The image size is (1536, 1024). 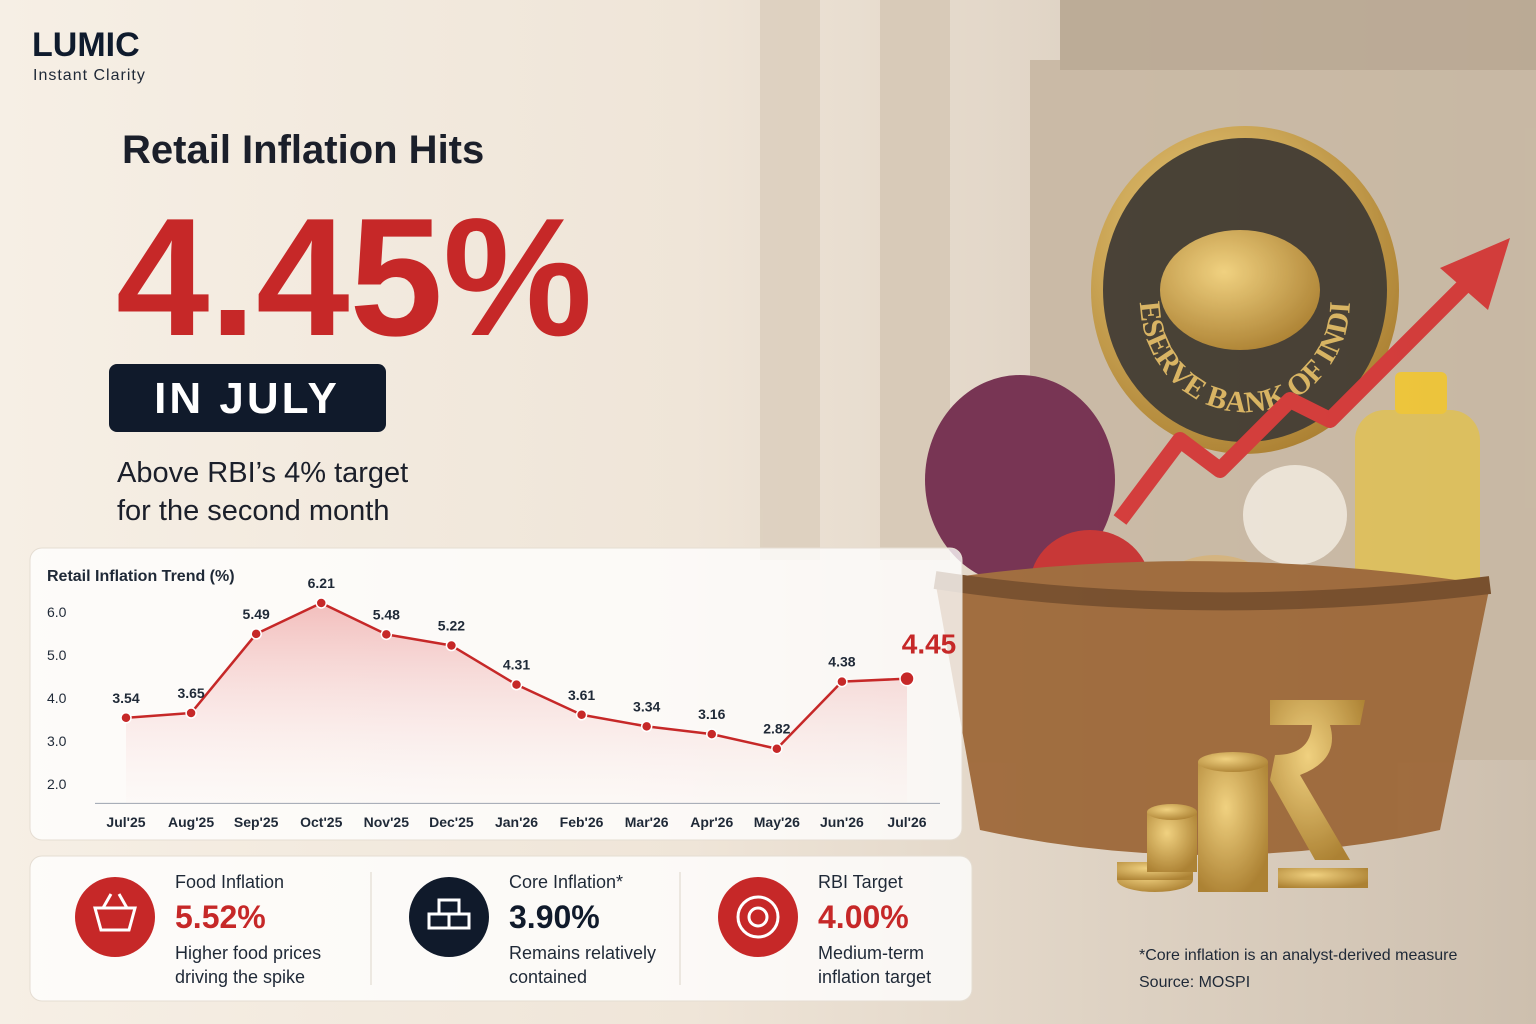 I want to click on stat-desc: Medium-term, so click(x=871, y=953).